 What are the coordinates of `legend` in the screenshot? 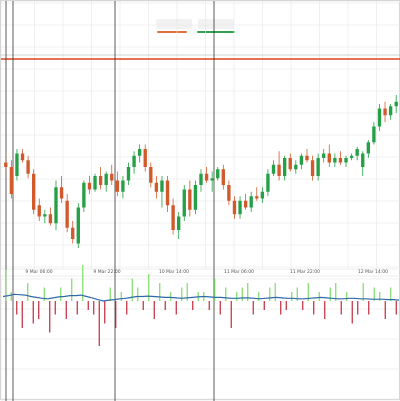 It's located at (196, 27).